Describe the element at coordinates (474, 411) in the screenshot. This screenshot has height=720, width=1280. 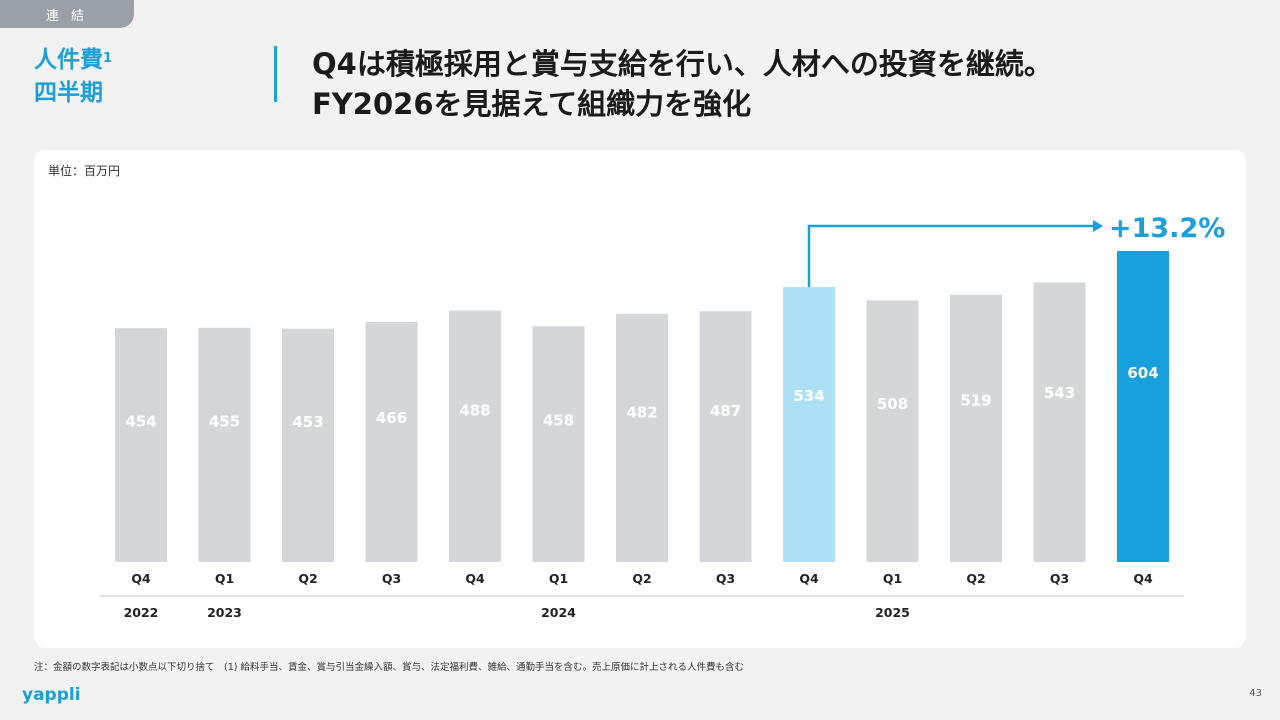
I see `bar-value-label-4: 488` at that location.